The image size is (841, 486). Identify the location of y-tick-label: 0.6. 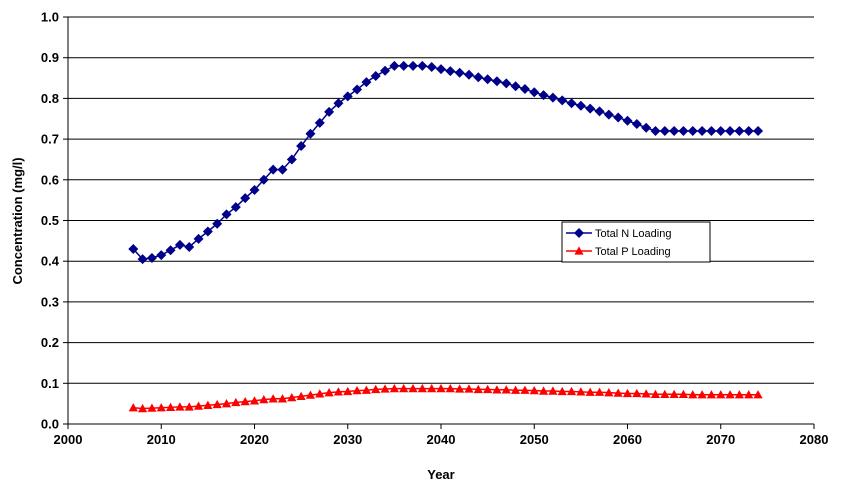
(50, 179).